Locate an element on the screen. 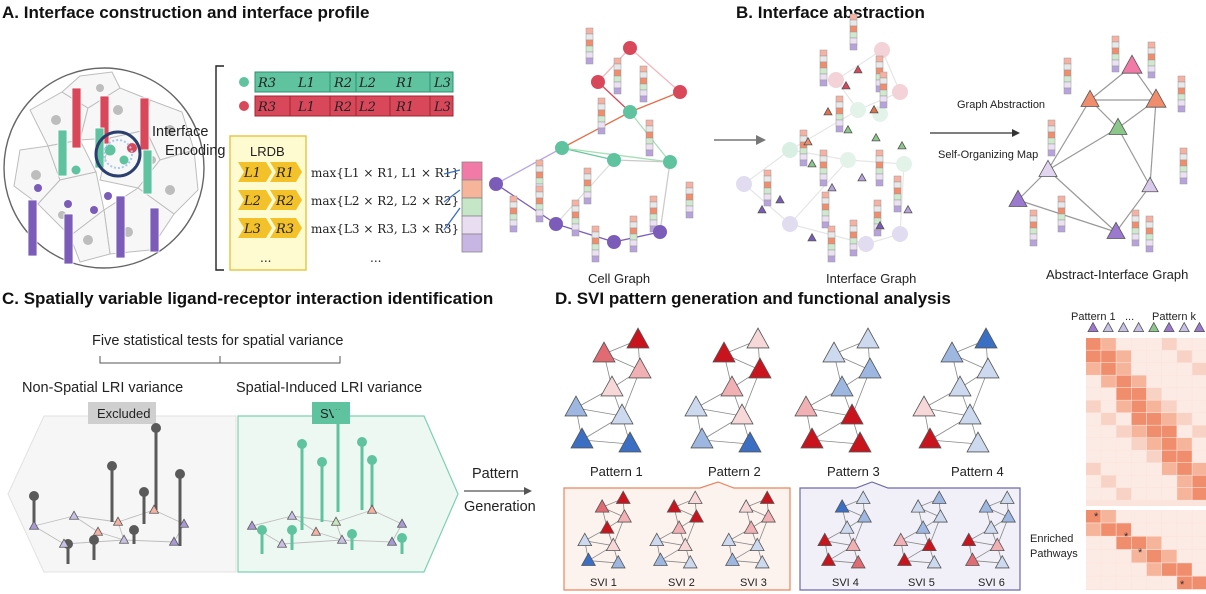  green-profile-bar is located at coordinates (346, 82).